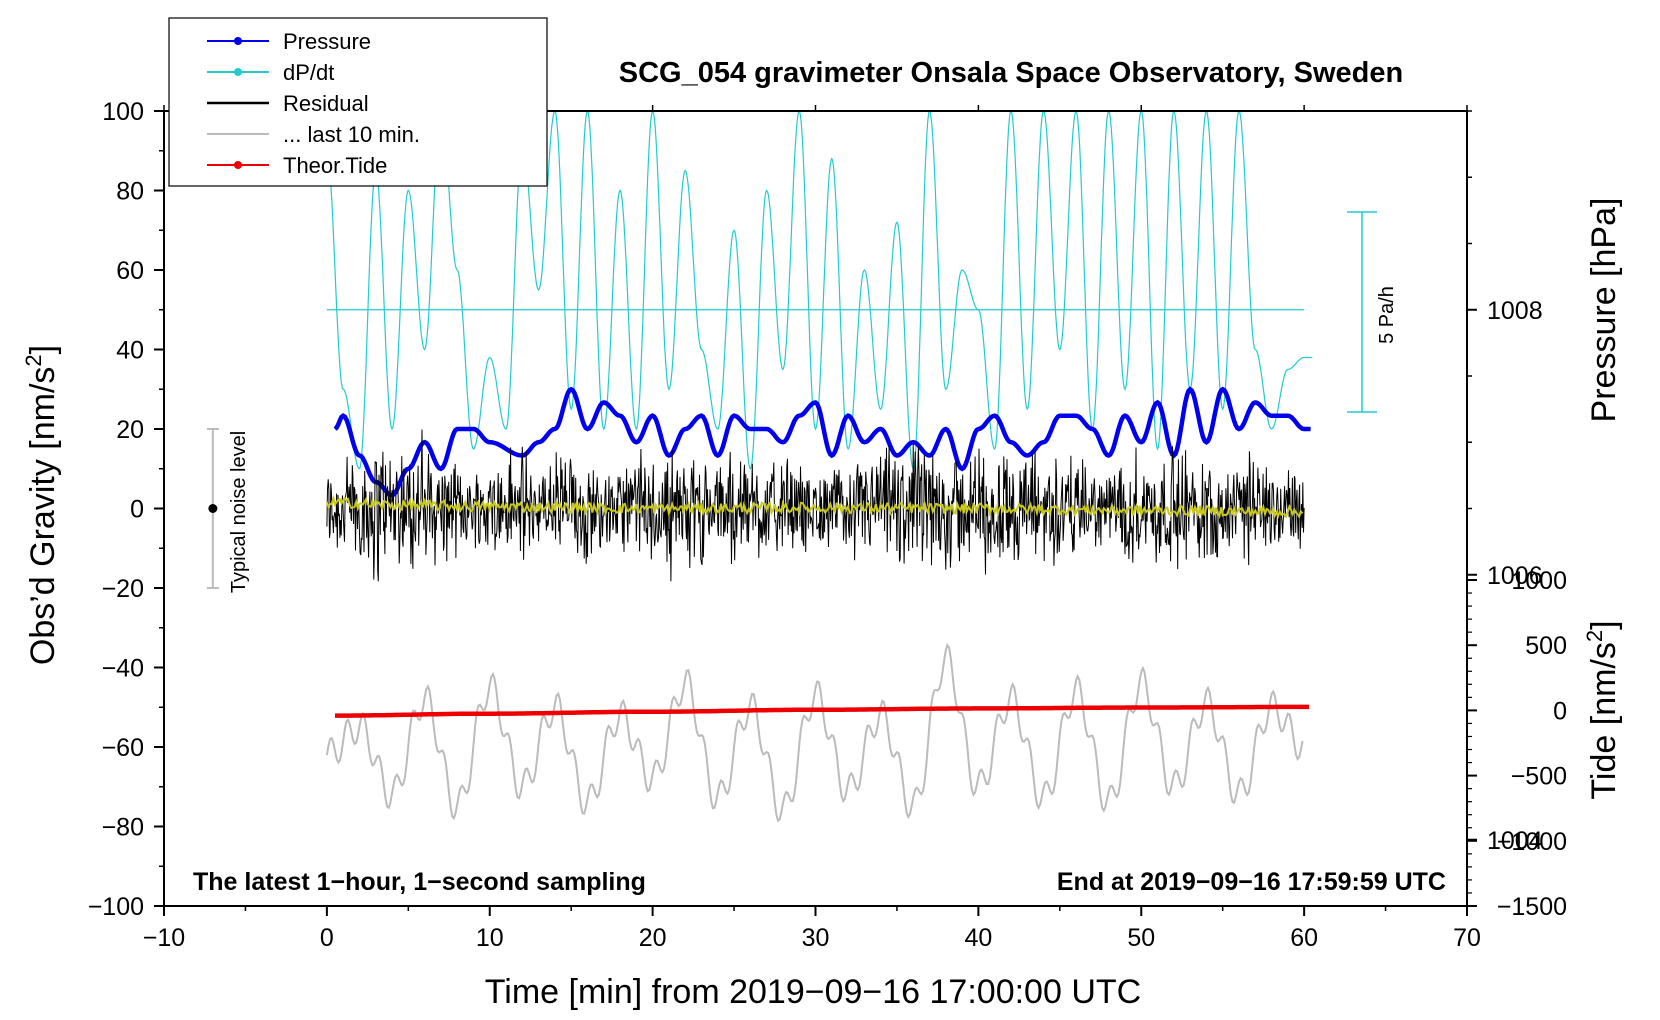  I want to click on y-tick-label: 0, so click(137, 510).